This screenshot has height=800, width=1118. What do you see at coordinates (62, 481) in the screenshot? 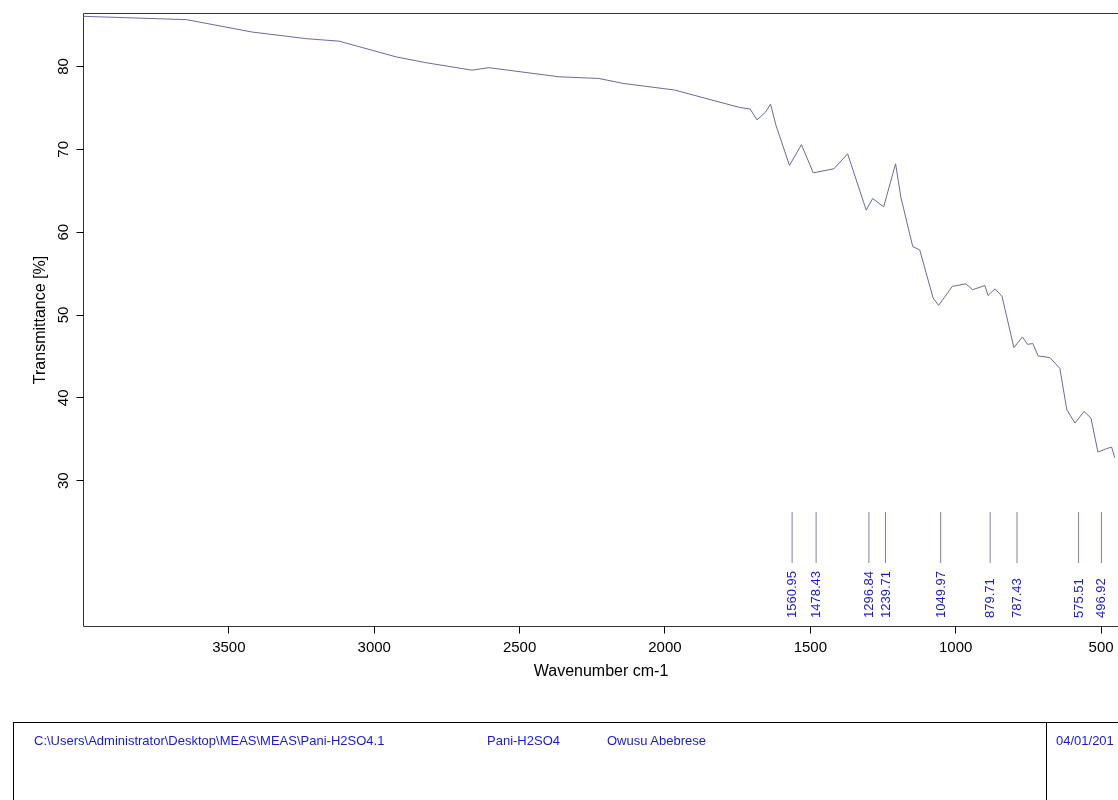
I see `y-tick-label: 30` at bounding box center [62, 481].